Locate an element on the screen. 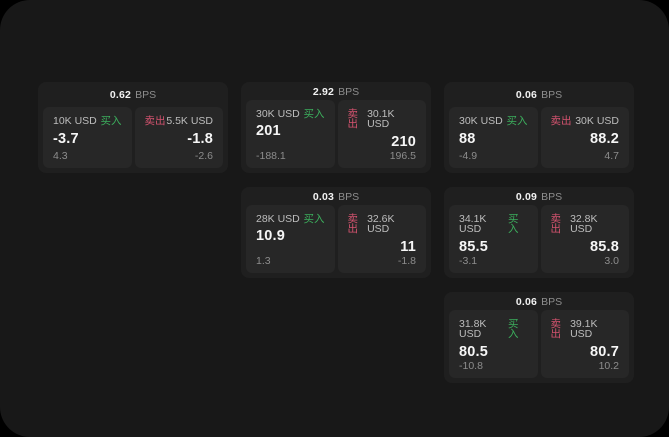 This screenshot has width=669, height=437. quote-card: 0.06 BPS 30K USD 买入 88 -4.9 卖出 30K USD is located at coordinates (539, 127).